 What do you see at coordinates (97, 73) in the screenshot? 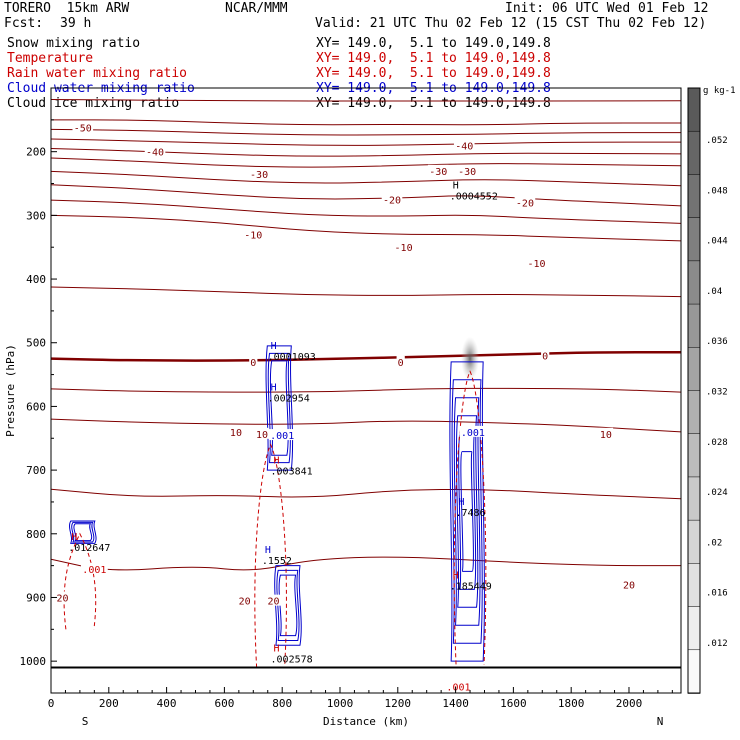
I see `legend-rain-name: Rain water mixing ratio` at bounding box center [97, 73].